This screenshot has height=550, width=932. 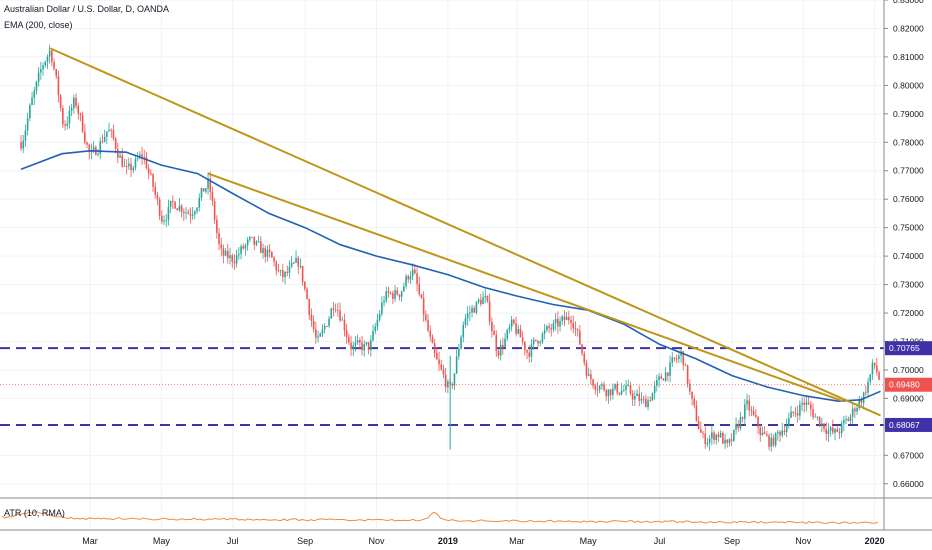 What do you see at coordinates (38, 25) in the screenshot?
I see `indicator-label: EMA (200, close)` at bounding box center [38, 25].